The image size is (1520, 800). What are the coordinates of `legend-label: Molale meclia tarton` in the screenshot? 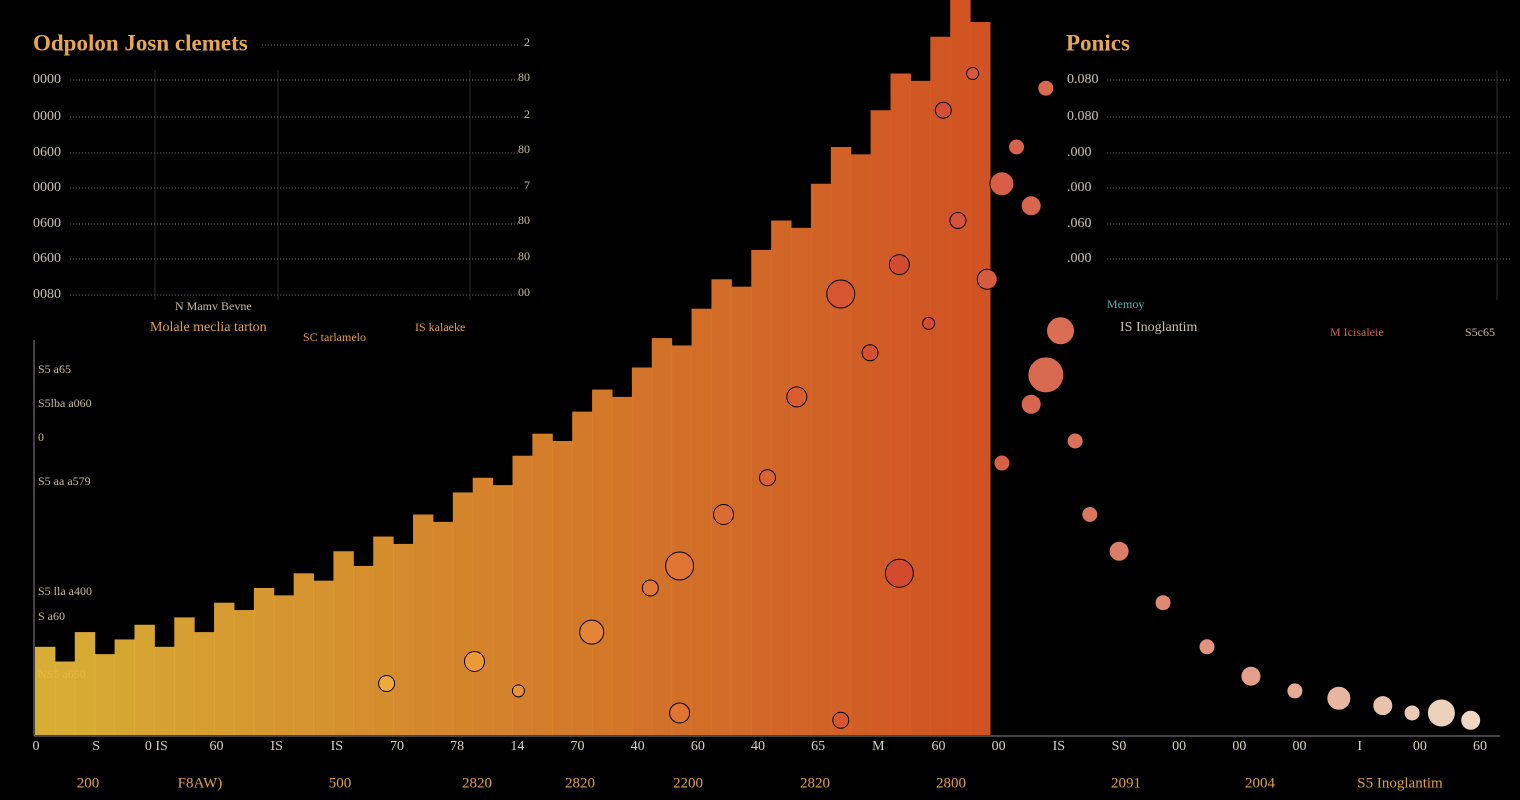 It's located at (208, 327).